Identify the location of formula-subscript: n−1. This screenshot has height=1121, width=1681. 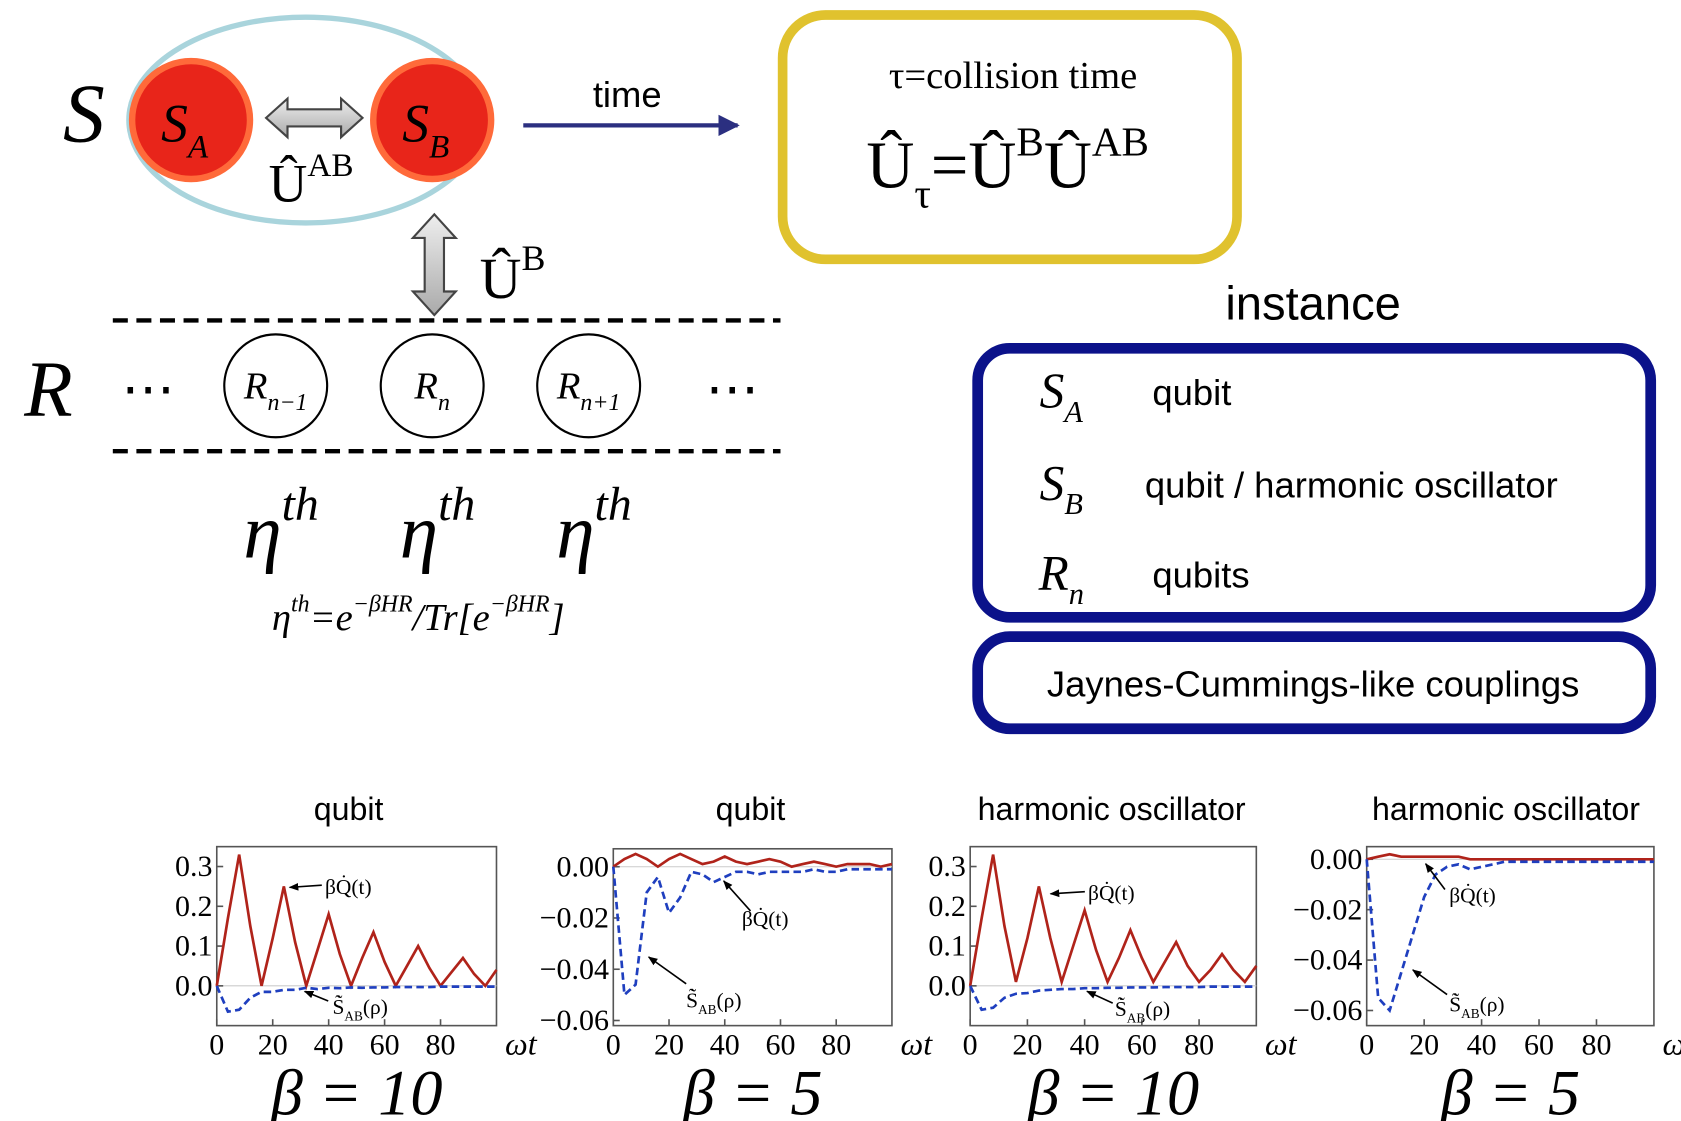
(288, 403).